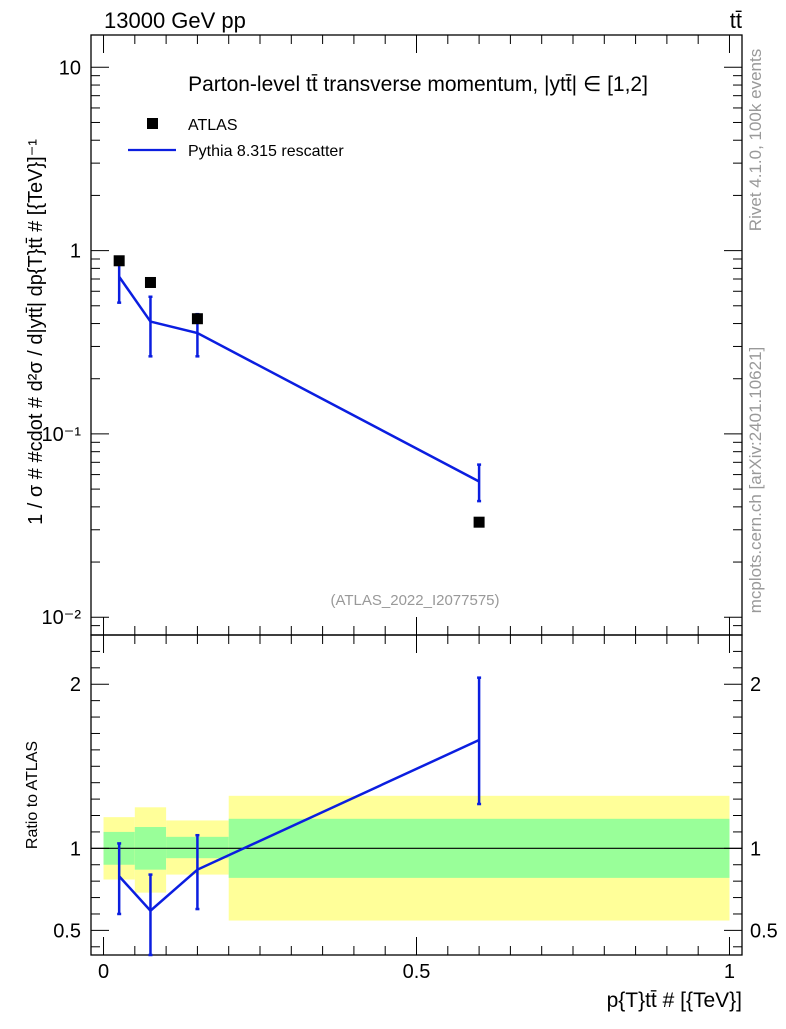 This screenshot has width=786, height=1029. I want to click on x-tick-label-0: 0, so click(103, 972).